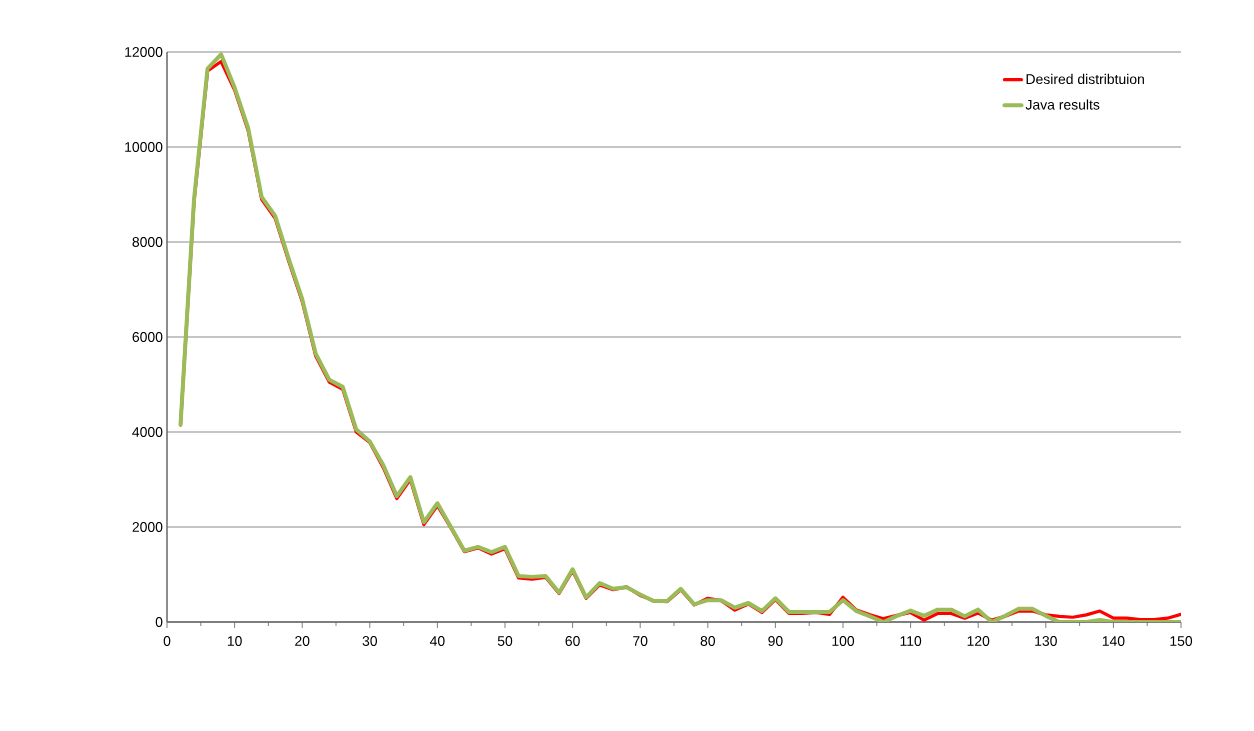 Image resolution: width=1254 pixels, height=731 pixels. I want to click on x-tick-label: 120, so click(978, 641).